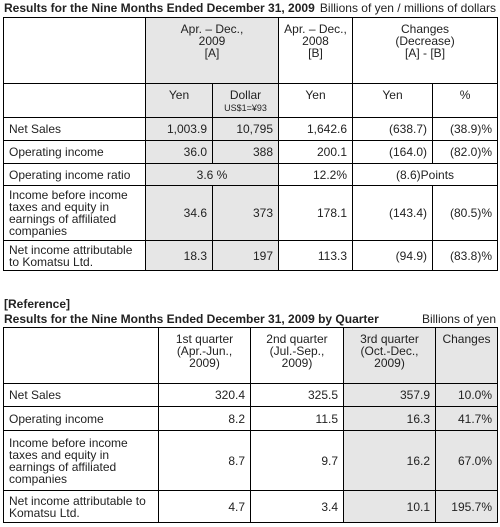 Image resolution: width=500 pixels, height=527 pixels. What do you see at coordinates (389, 460) in the screenshot?
I see `cell: 16.2` at bounding box center [389, 460].